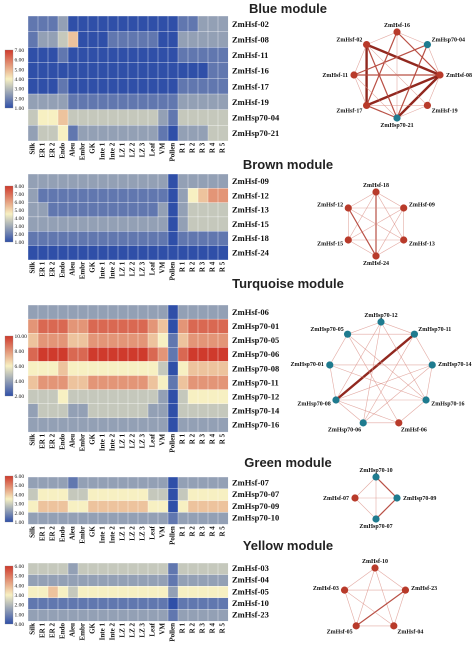 The height and width of the screenshot is (654, 474). What do you see at coordinates (183, 628) in the screenshot?
I see `tissue-label: R 1` at bounding box center [183, 628].